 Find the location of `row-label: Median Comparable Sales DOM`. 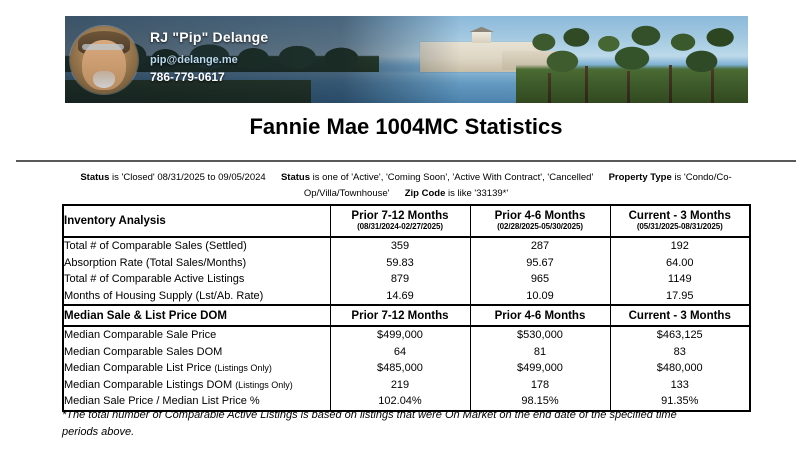

row-label: Median Comparable Sales DOM is located at coordinates (196, 351).